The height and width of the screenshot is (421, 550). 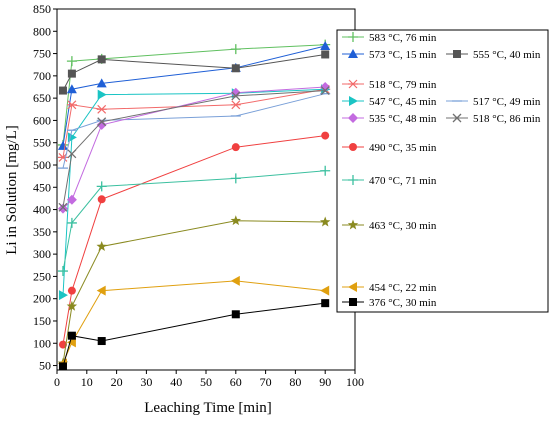 I want to click on y-tick-label: 700, so click(x=42, y=76).